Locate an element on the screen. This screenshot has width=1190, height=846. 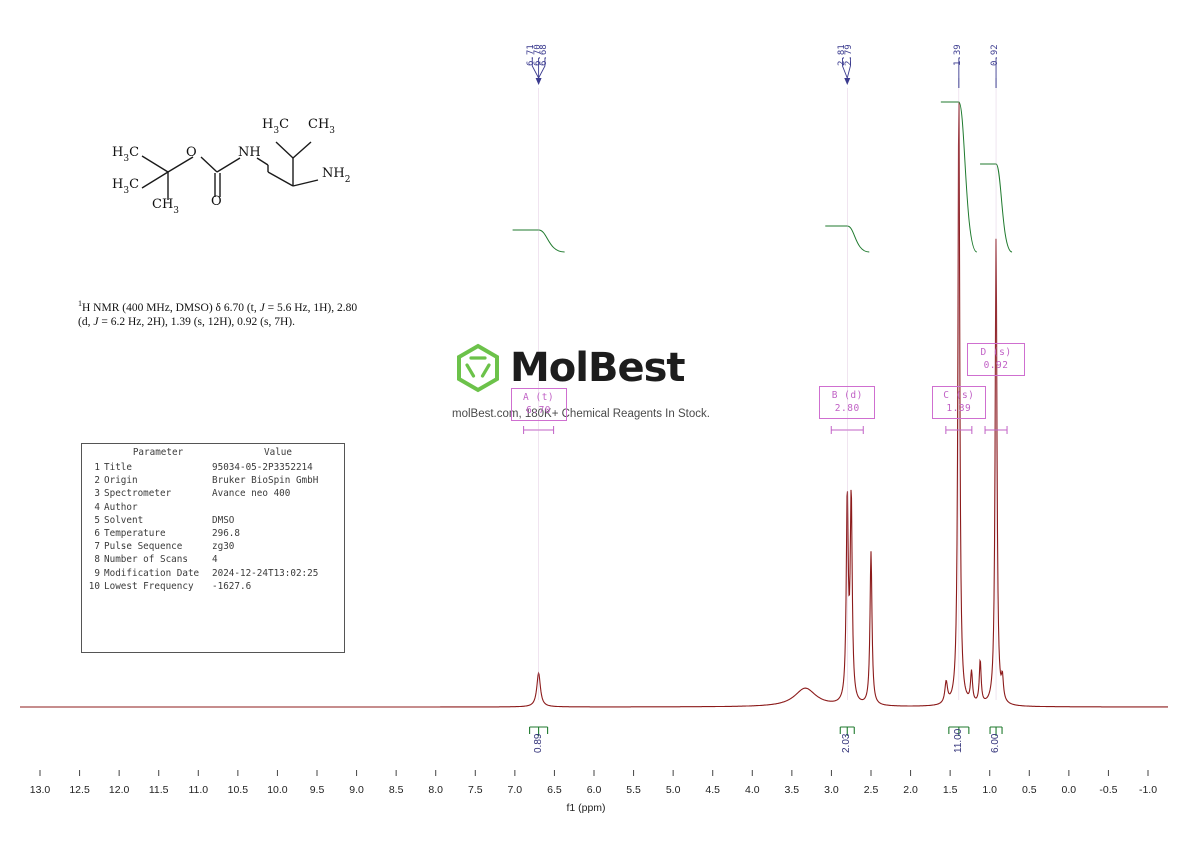
table-row: 9 Modification Date 2024-12-24T13:02:25 is located at coordinates (213, 573).